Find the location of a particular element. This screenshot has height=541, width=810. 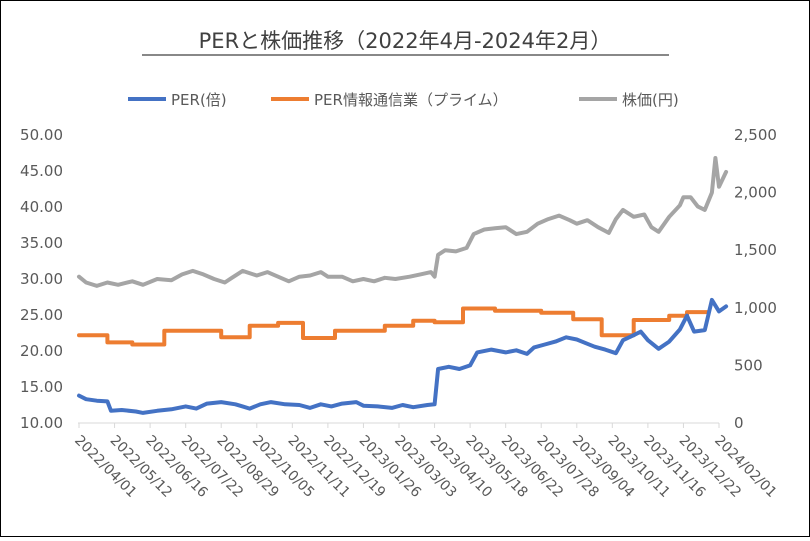

legend-label-per: PER(倍) is located at coordinates (199, 100).